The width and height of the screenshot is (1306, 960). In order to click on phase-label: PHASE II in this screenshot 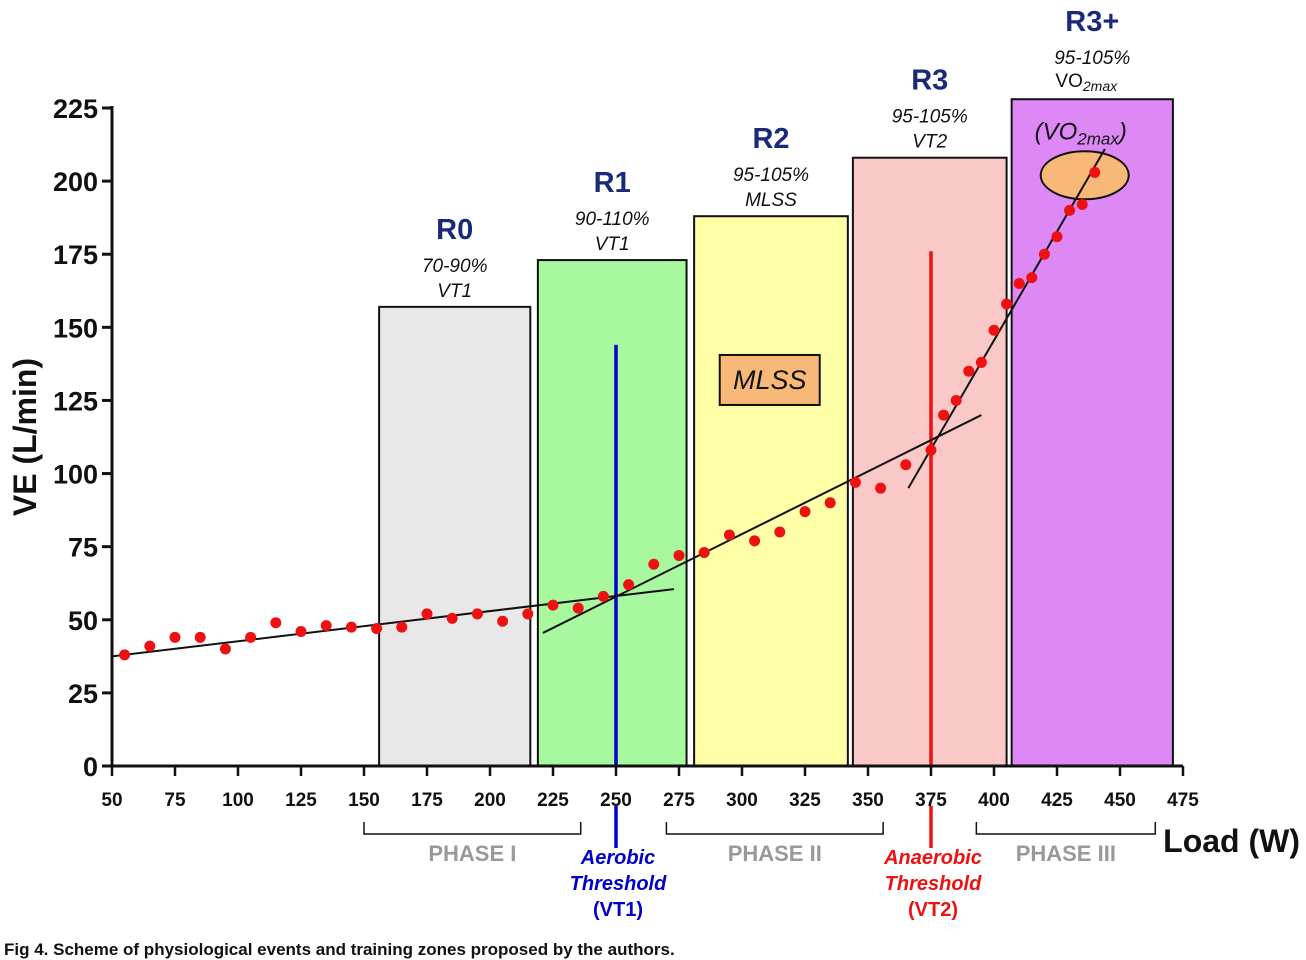, I will do `click(775, 853)`.